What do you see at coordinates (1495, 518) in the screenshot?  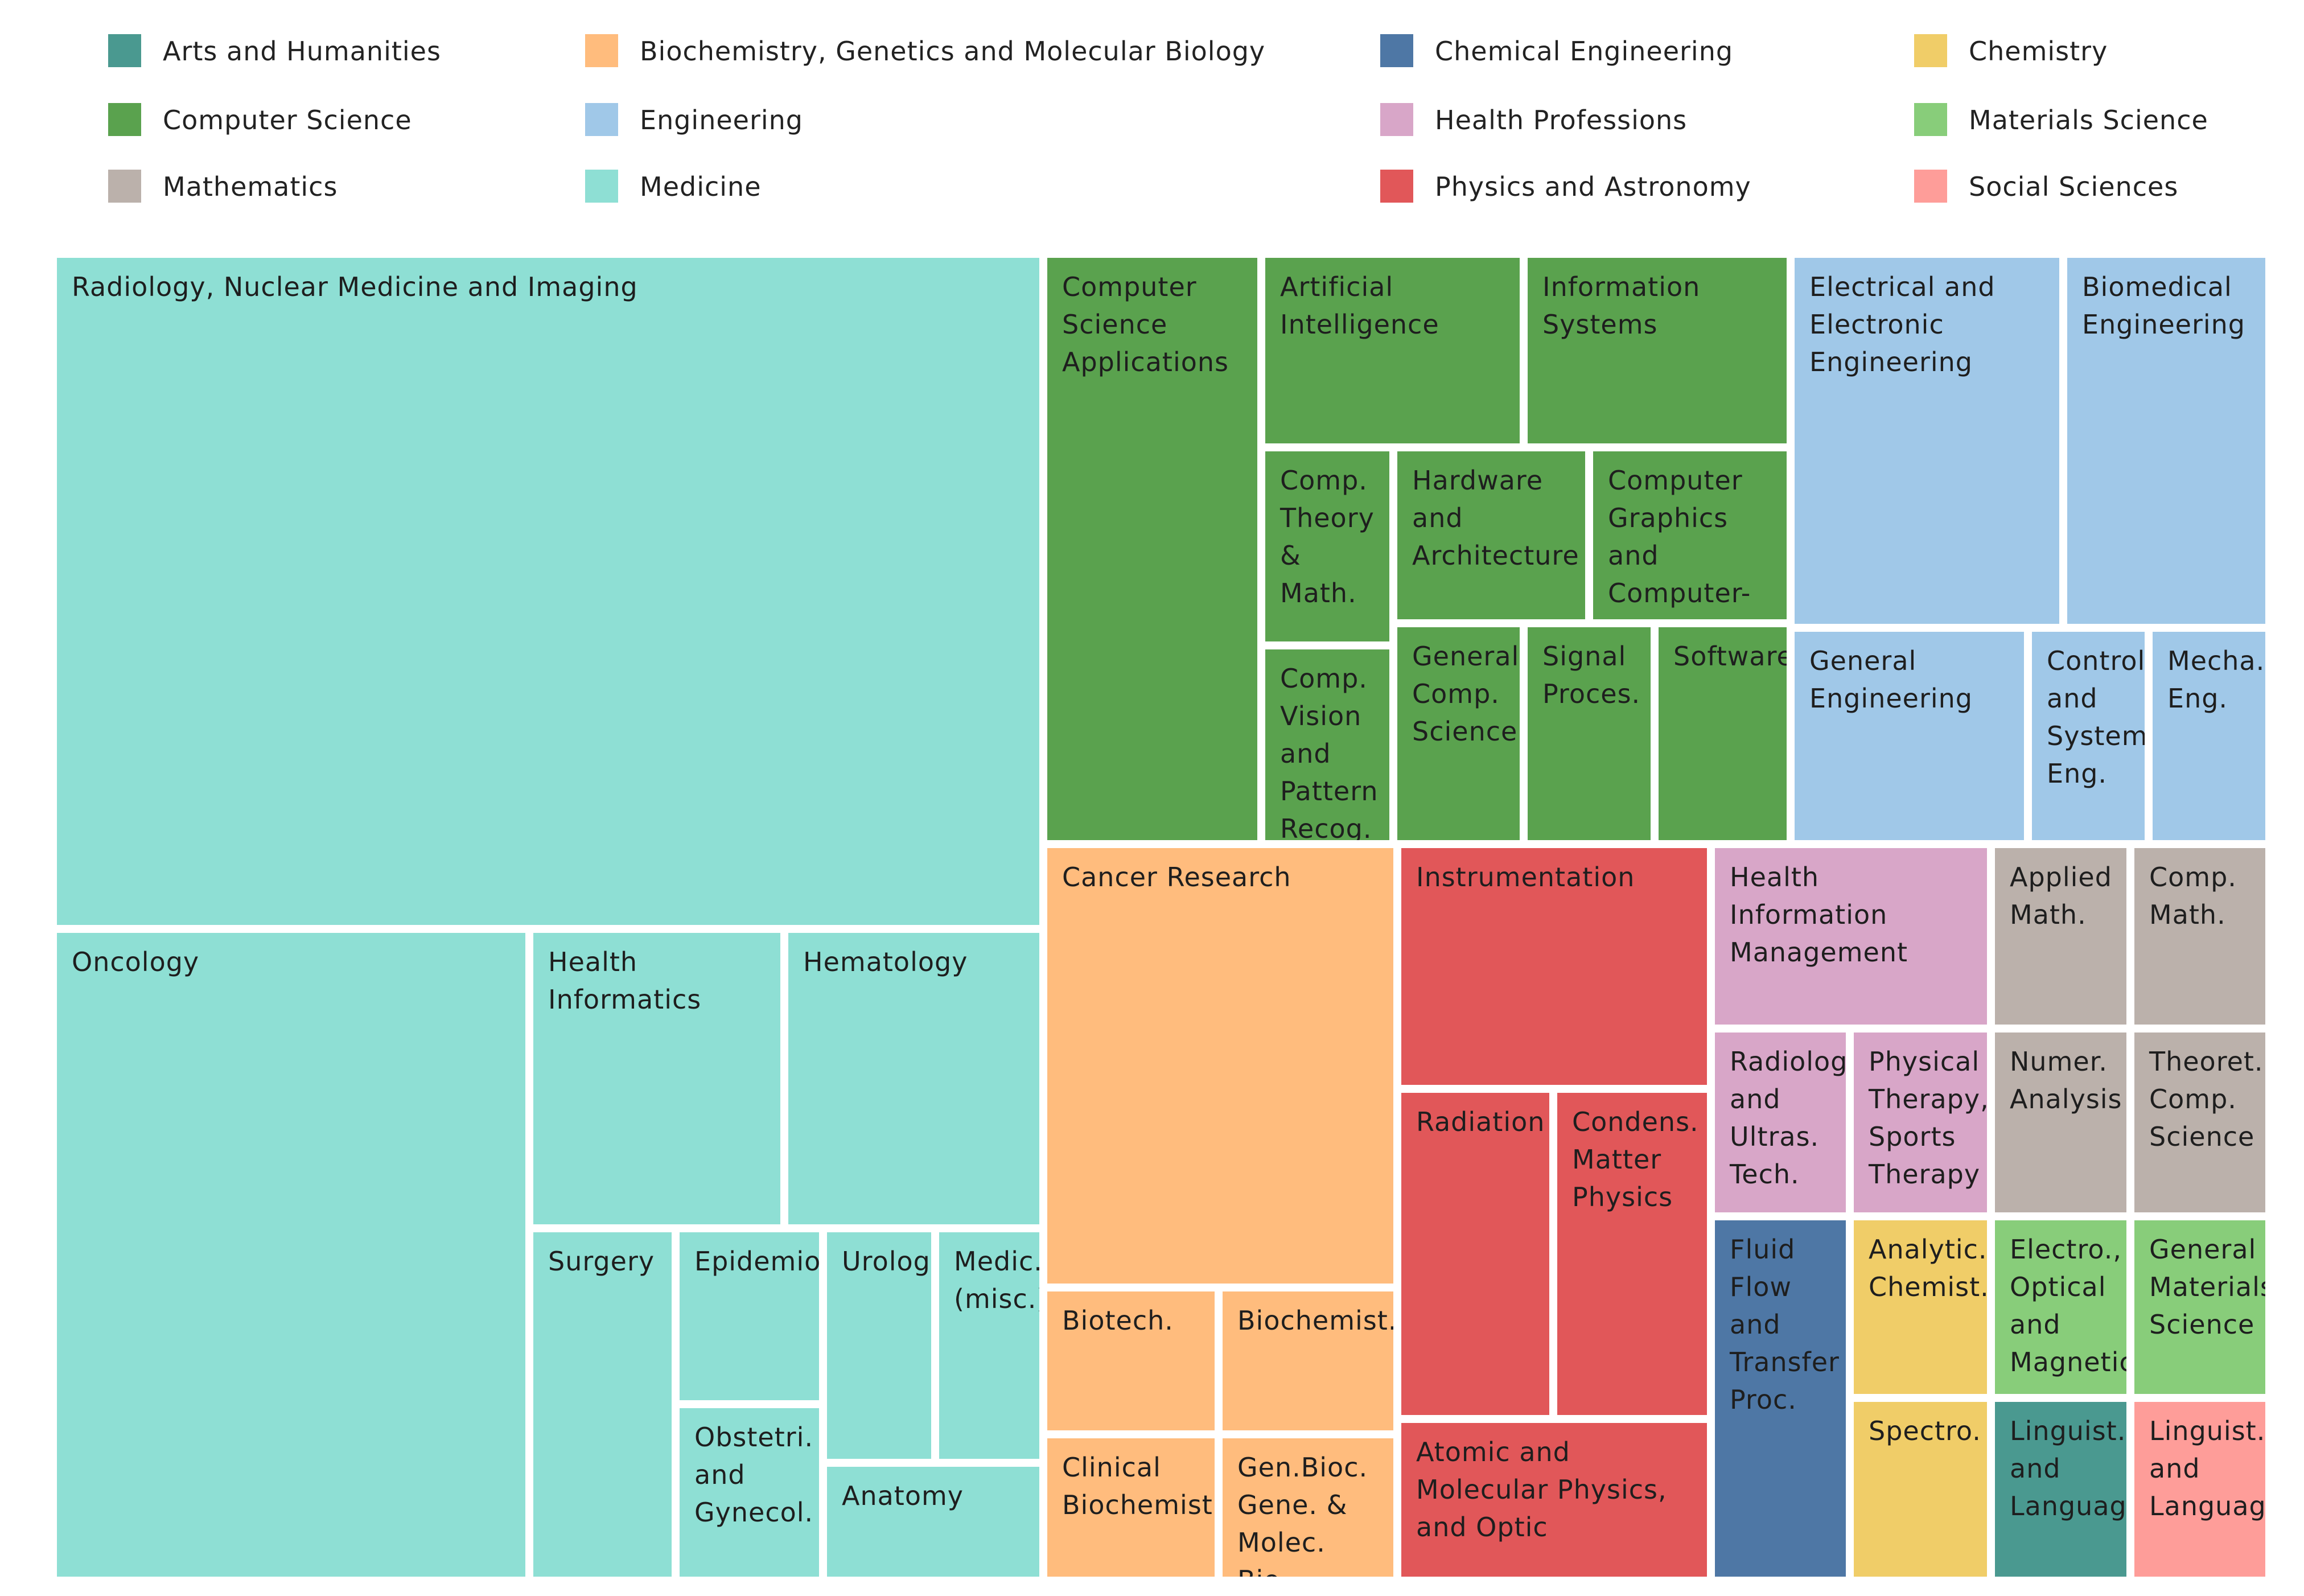 I see `treemap-tile-label: Hardware and Architecture` at bounding box center [1495, 518].